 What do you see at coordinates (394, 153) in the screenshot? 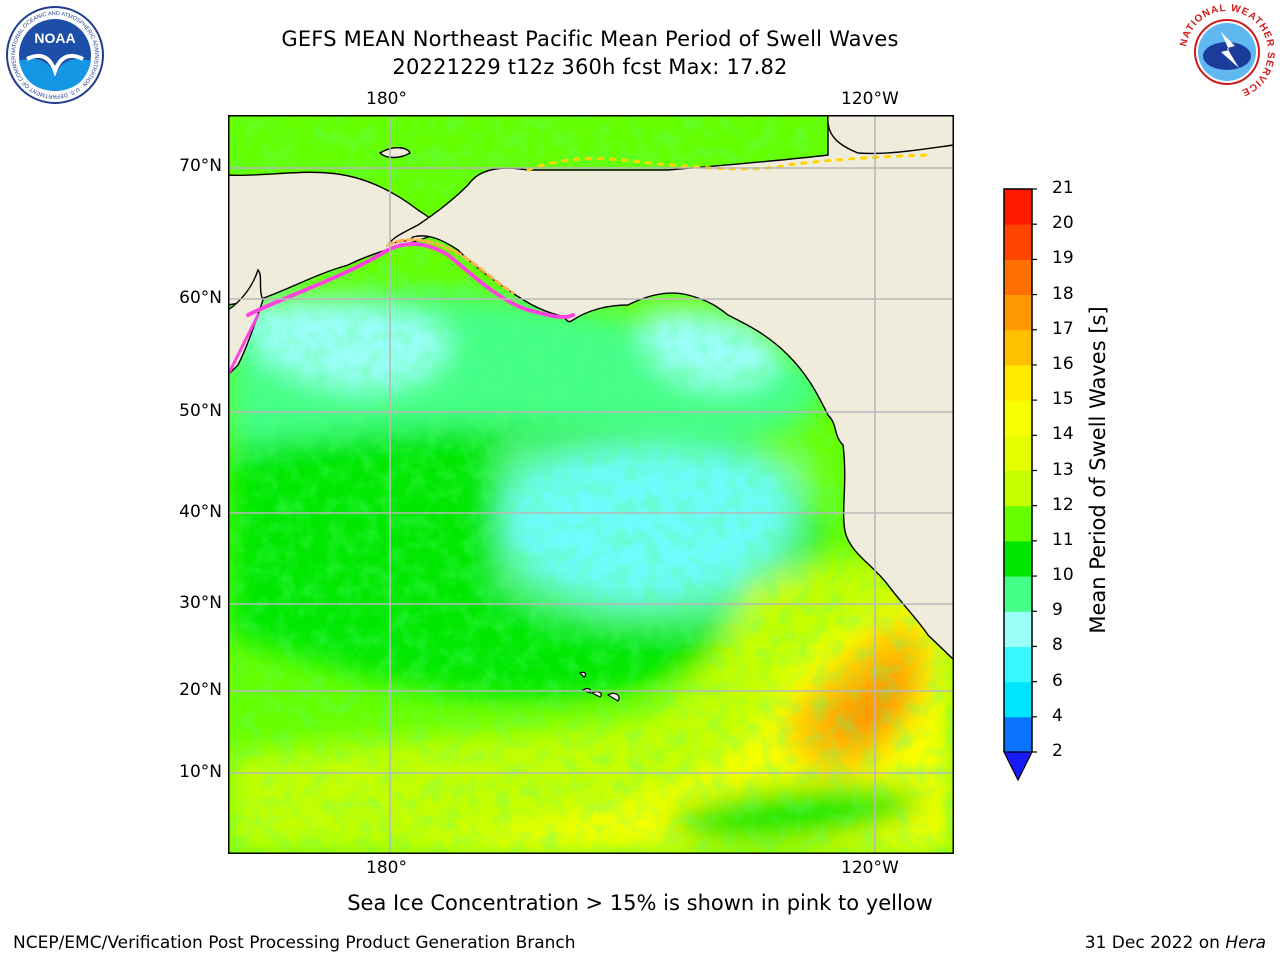
I see `land-st-lawrence` at bounding box center [394, 153].